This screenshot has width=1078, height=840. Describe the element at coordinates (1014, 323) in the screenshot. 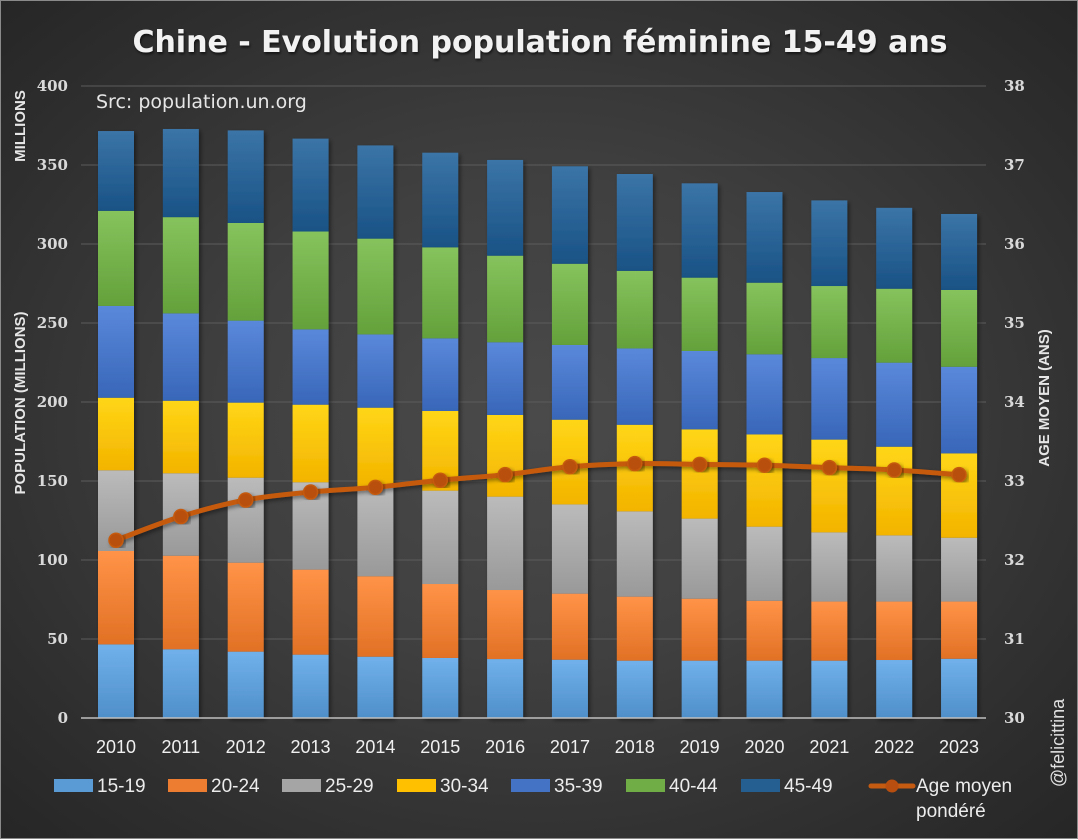

I see `y2-tick-label: 35` at that location.